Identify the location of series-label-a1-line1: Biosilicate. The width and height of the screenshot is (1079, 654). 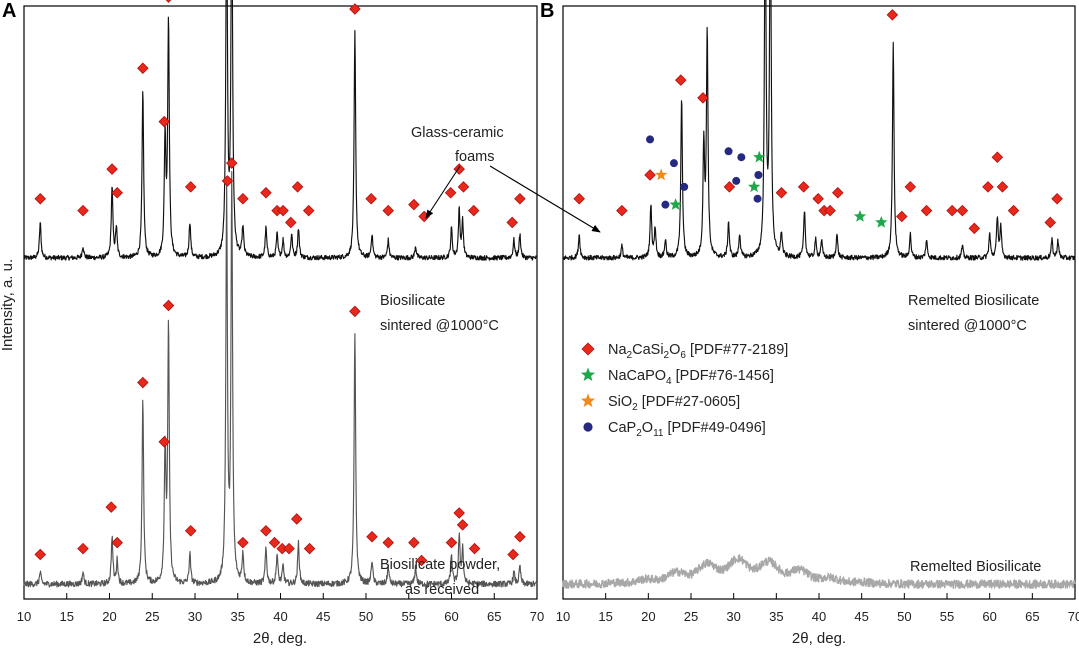
(412, 301).